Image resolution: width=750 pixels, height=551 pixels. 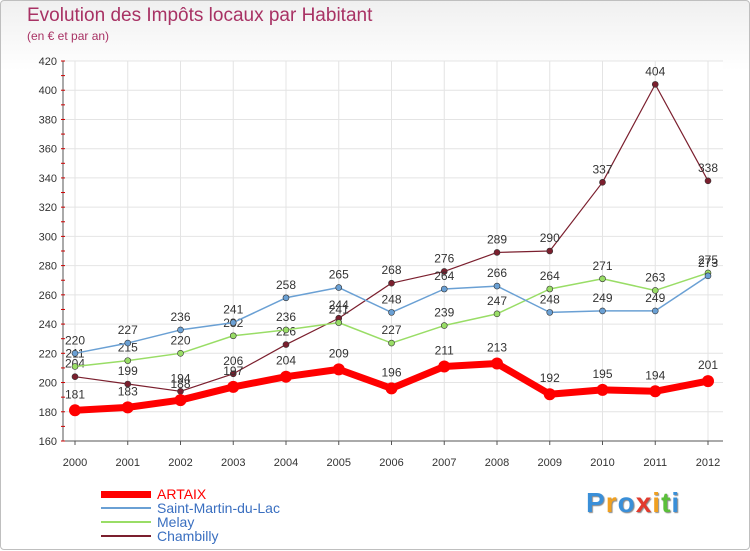 I want to click on legend-item-artaix: ARTAIX, so click(x=190, y=494).